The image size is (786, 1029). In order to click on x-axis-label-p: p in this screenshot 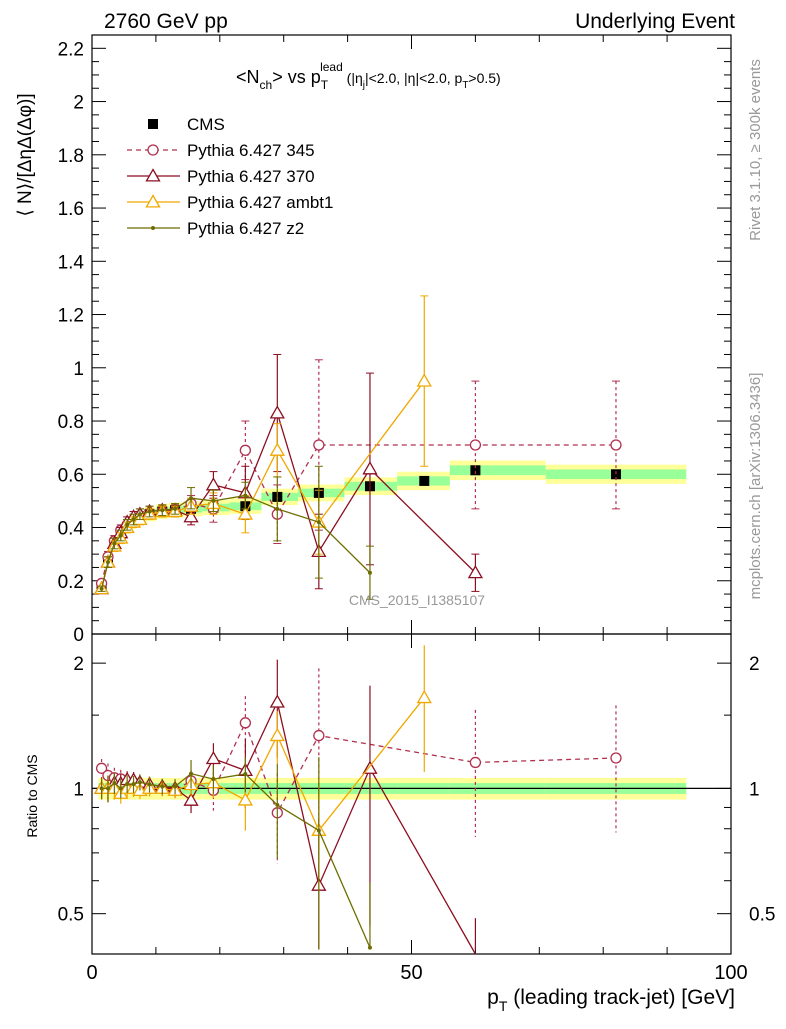, I will do `click(493, 997)`.